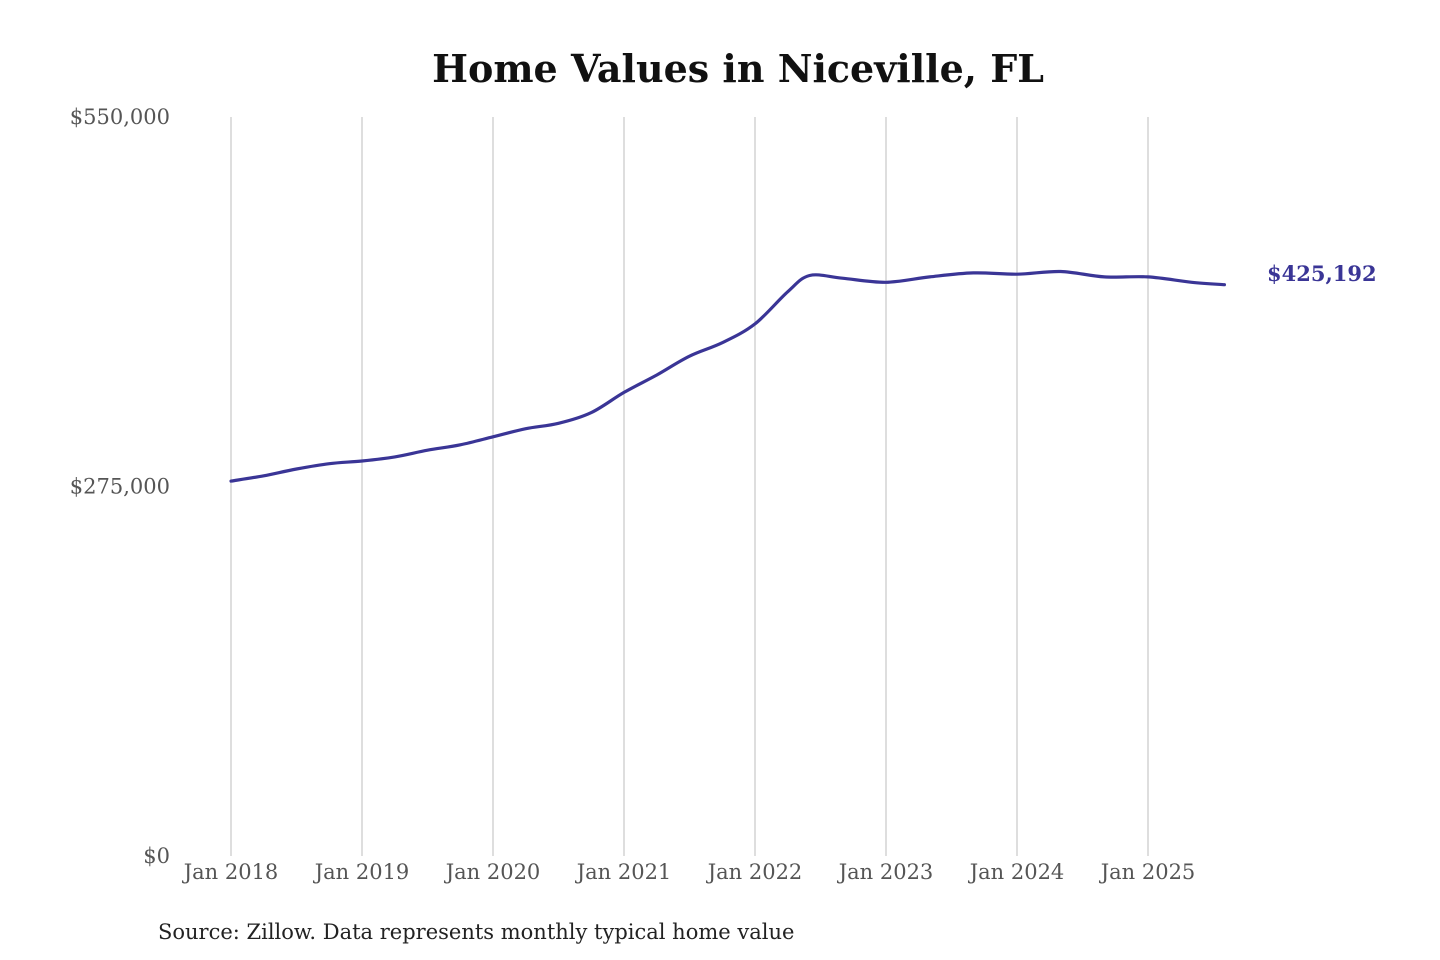  Describe the element at coordinates (738, 68) in the screenshot. I see `chart-title: Home Values in Niceville, FL` at that location.